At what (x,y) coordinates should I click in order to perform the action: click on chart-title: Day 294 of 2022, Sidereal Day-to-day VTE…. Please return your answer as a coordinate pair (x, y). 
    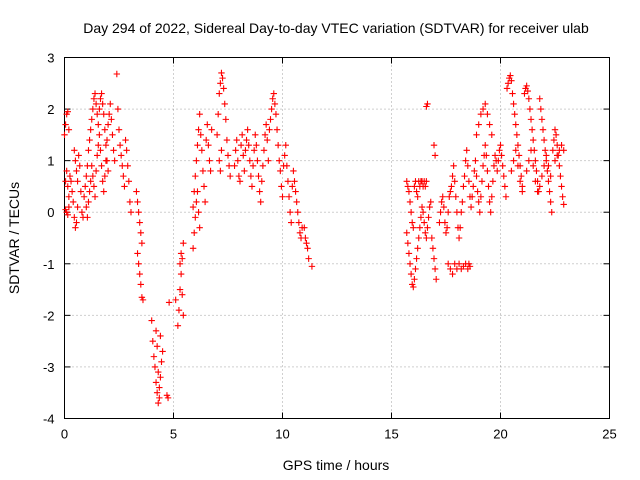
    Looking at the image, I should click on (336, 28).